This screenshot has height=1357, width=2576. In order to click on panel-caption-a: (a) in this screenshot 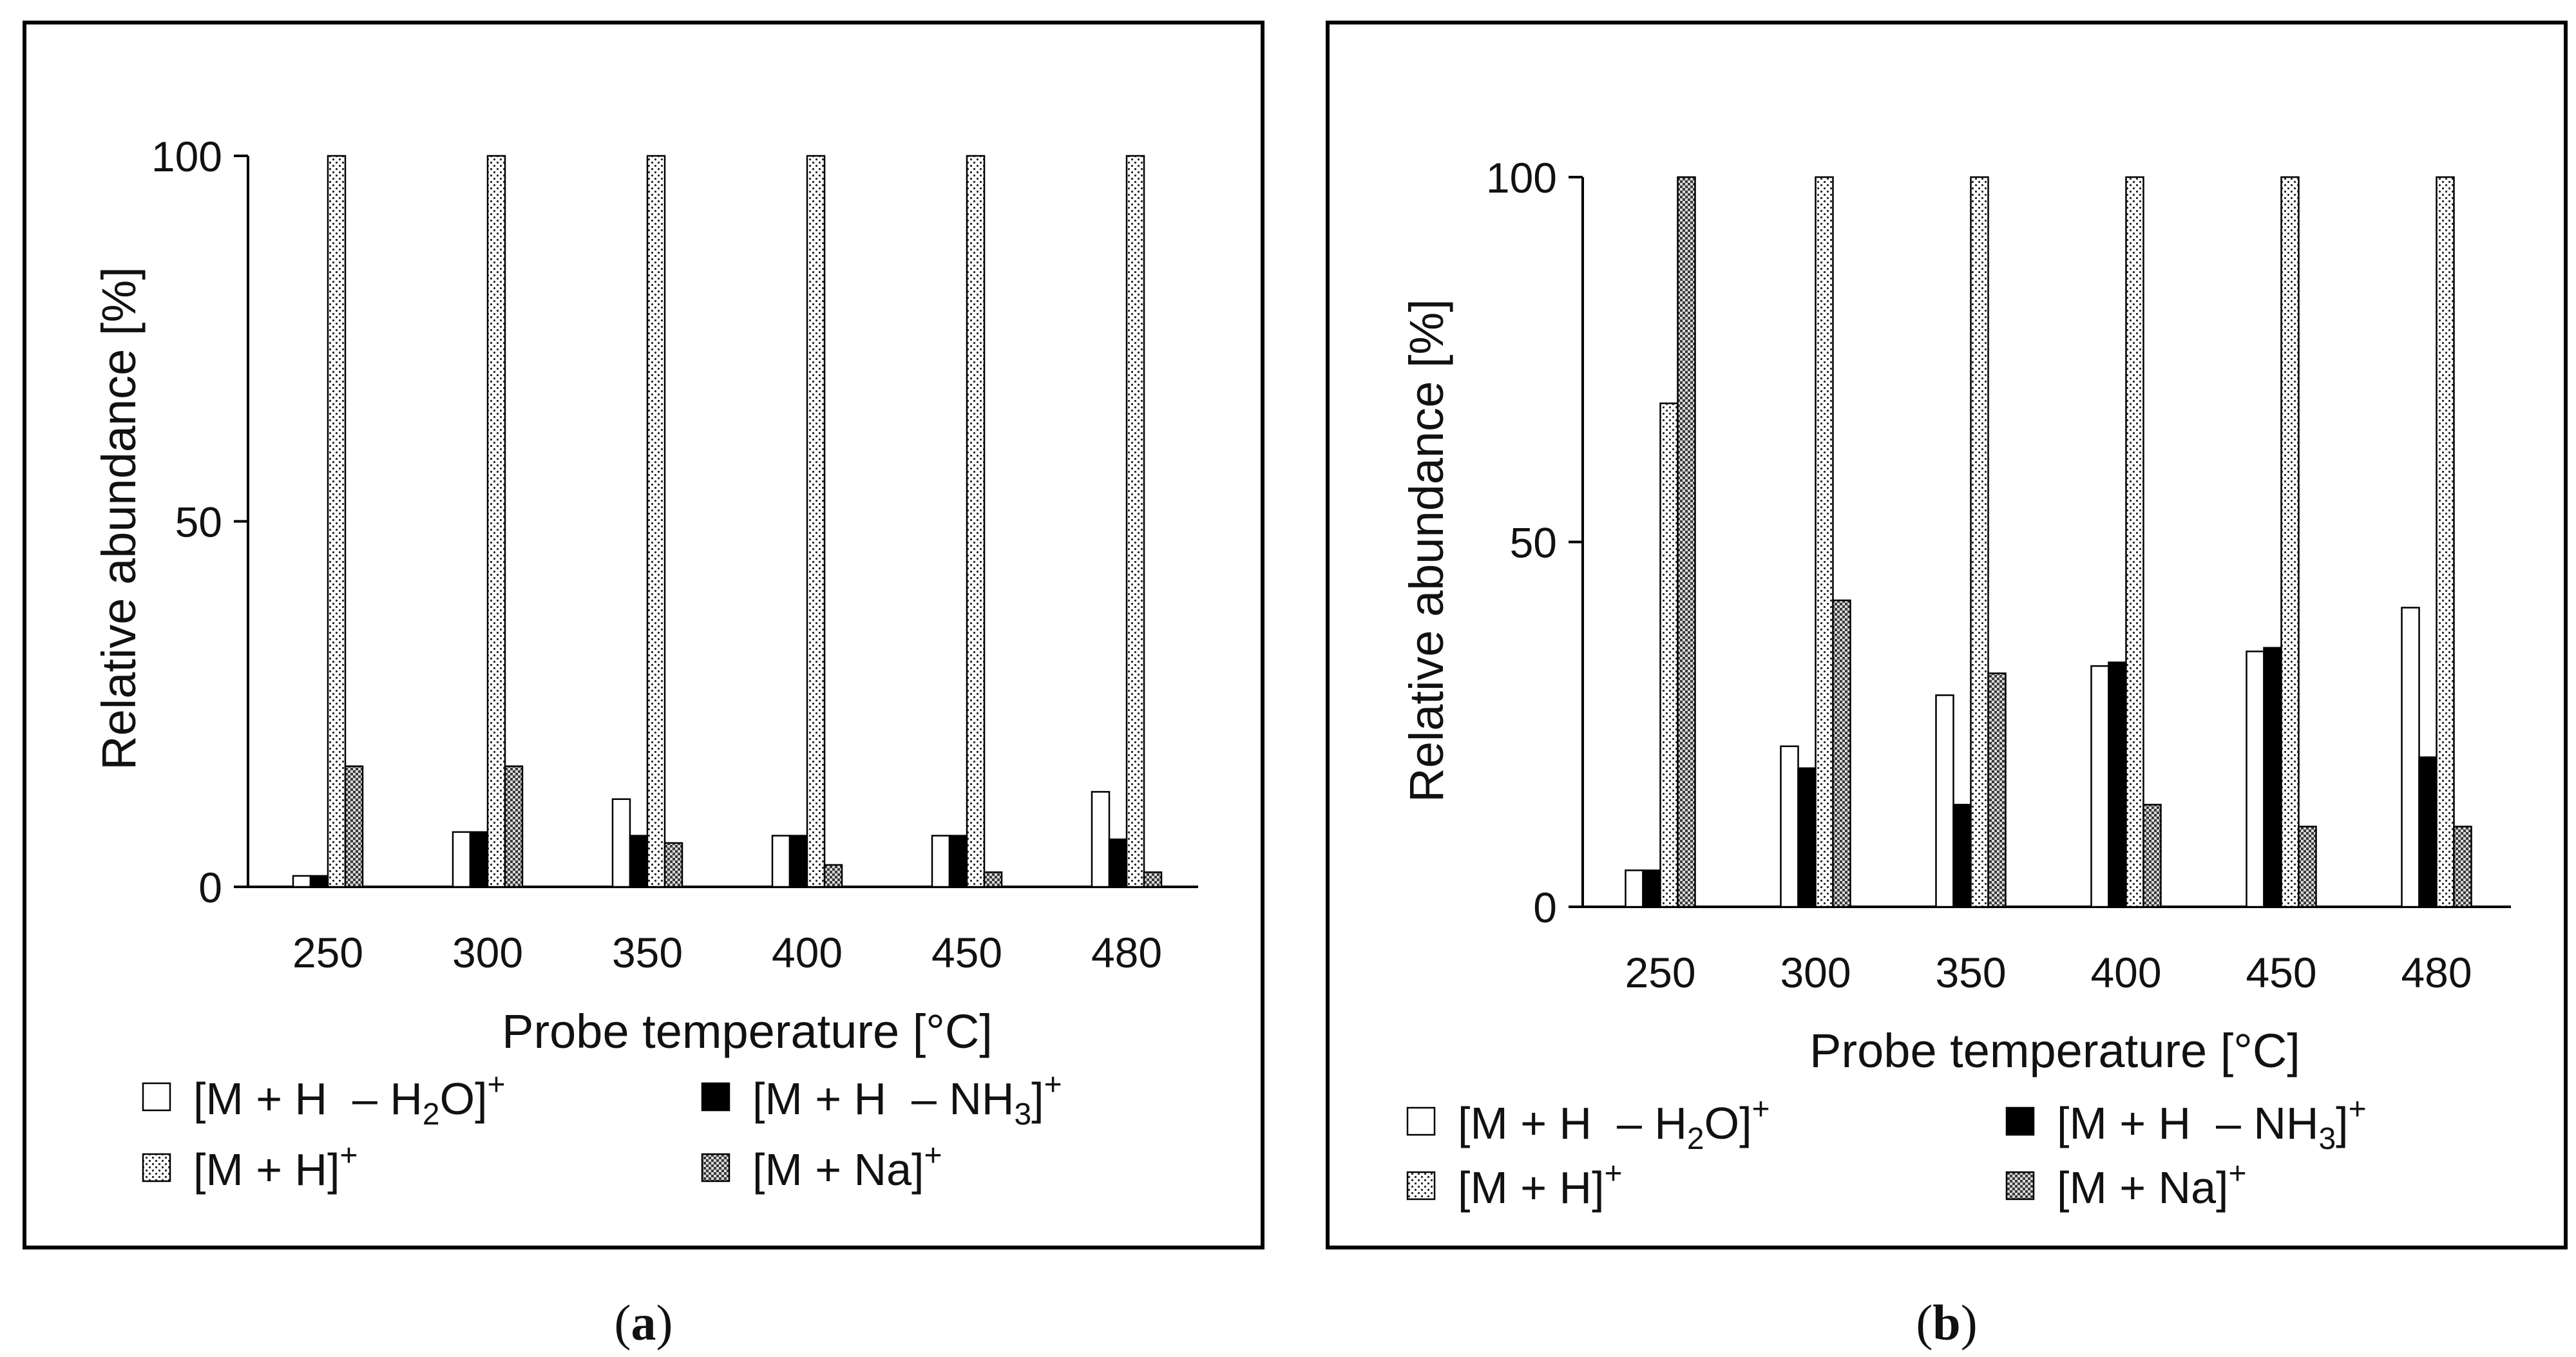, I will do `click(644, 1323)`.